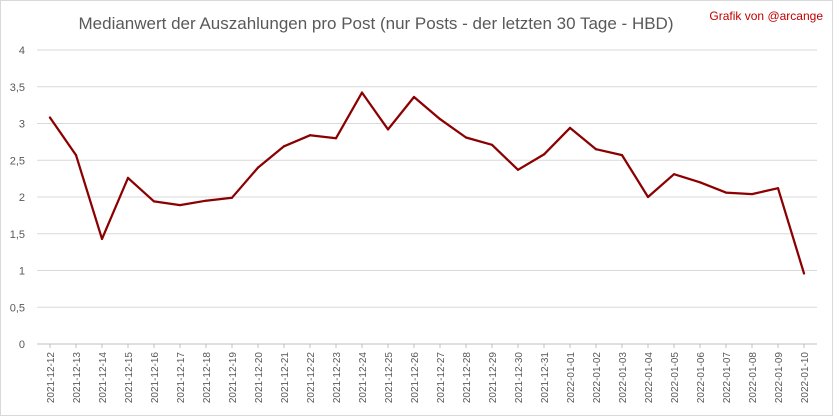 The image size is (833, 417). What do you see at coordinates (545, 378) in the screenshot?
I see `x-tick-label: 2021-12-31` at bounding box center [545, 378].